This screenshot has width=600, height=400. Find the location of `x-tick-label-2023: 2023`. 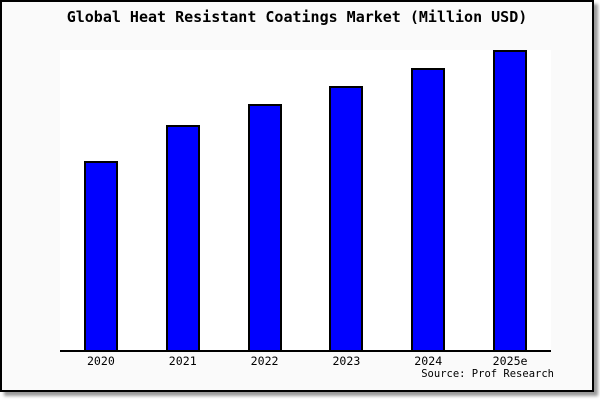

x-tick-label-2023: 2023 is located at coordinates (346, 361).